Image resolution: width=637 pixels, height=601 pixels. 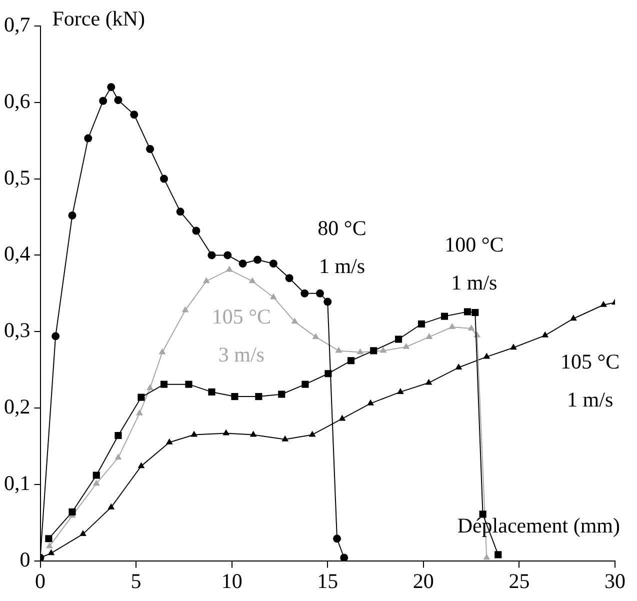 What do you see at coordinates (40, 580) in the screenshot?
I see `x-tick-label: 0` at bounding box center [40, 580].